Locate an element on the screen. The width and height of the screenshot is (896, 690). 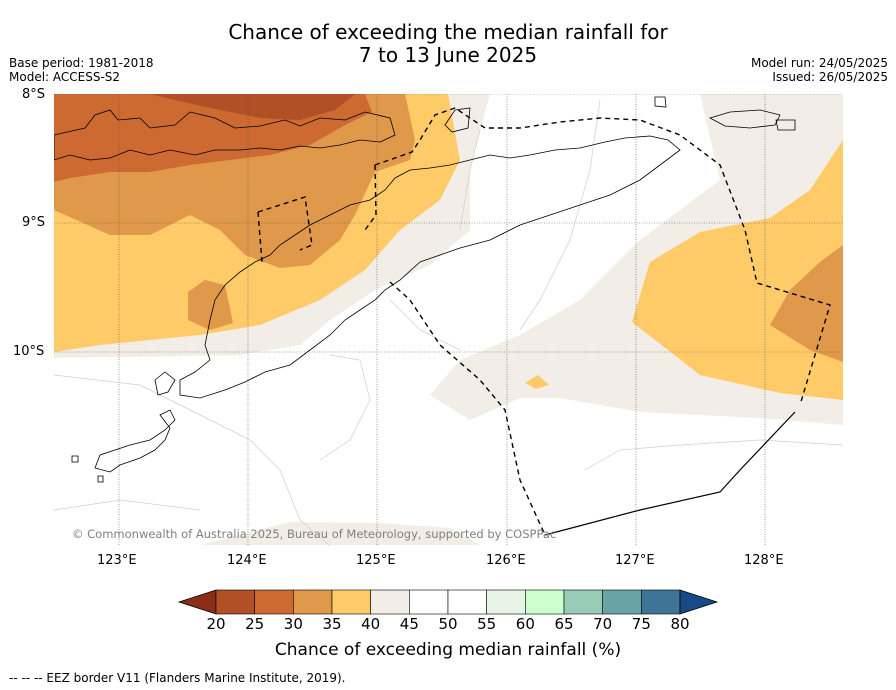
colorbar-extend-high is located at coordinates (699, 602).